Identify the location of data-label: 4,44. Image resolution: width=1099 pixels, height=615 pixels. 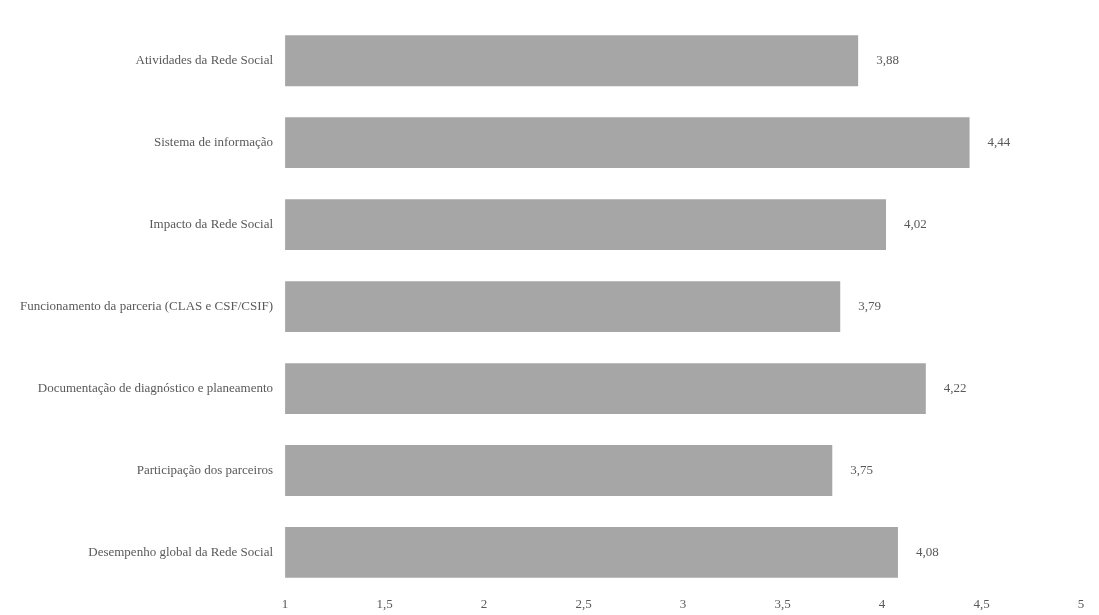
(999, 142).